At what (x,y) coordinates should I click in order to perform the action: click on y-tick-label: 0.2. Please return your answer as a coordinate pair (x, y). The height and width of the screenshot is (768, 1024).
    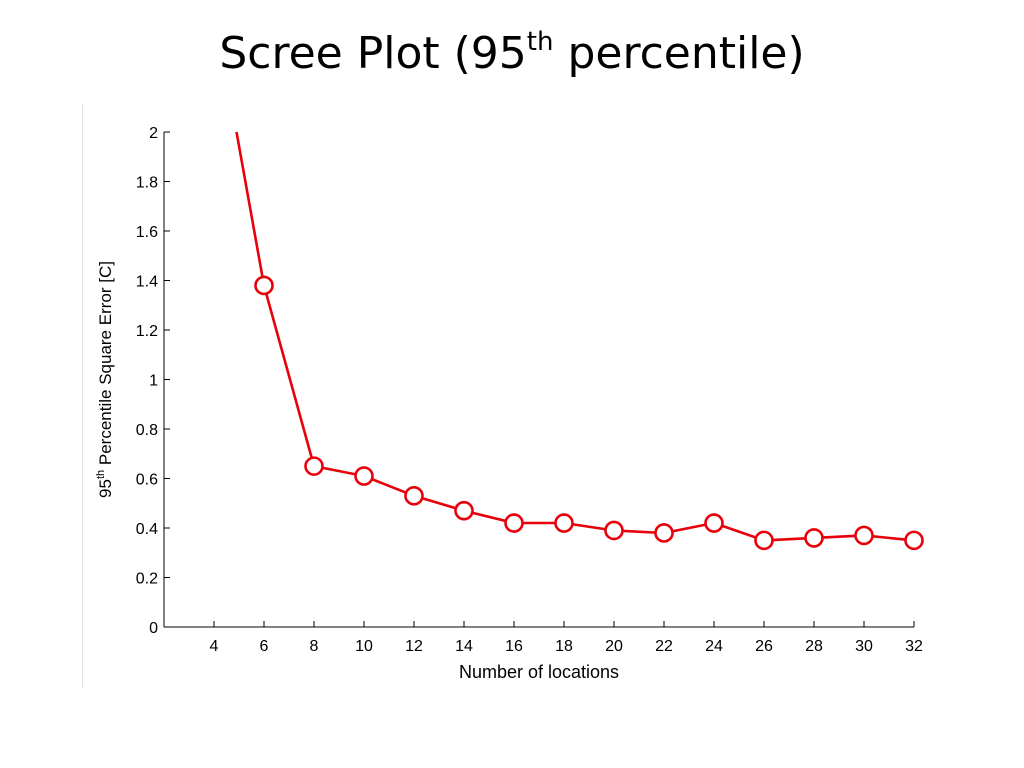
    Looking at the image, I should click on (147, 579).